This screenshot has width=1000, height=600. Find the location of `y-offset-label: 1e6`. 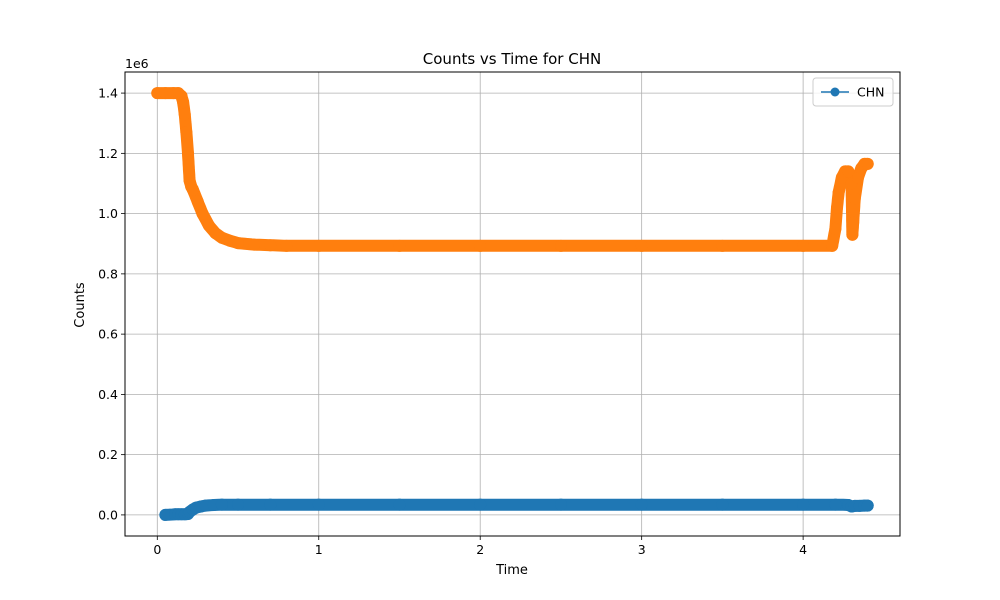

y-offset-label: 1e6 is located at coordinates (137, 63).